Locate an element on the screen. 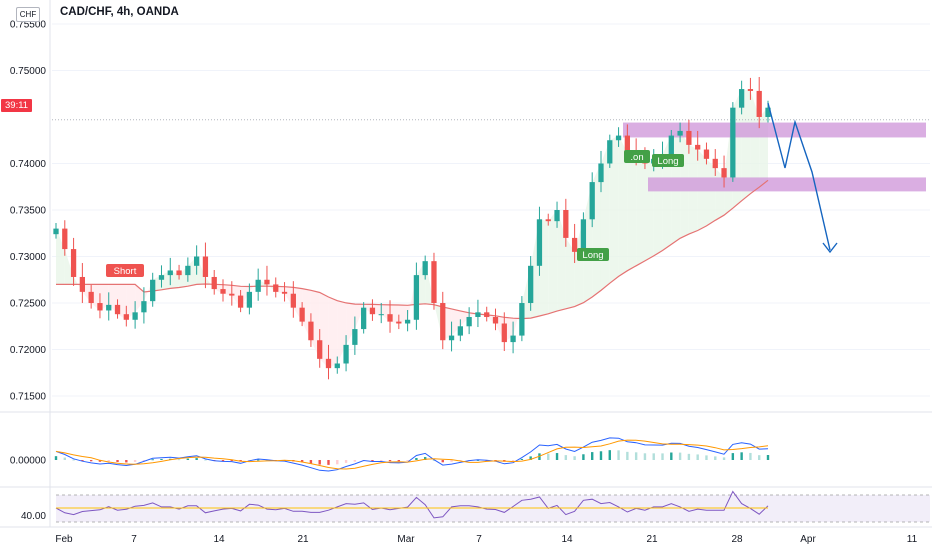  macd-axis-label: 0.00000 is located at coordinates (28, 461).